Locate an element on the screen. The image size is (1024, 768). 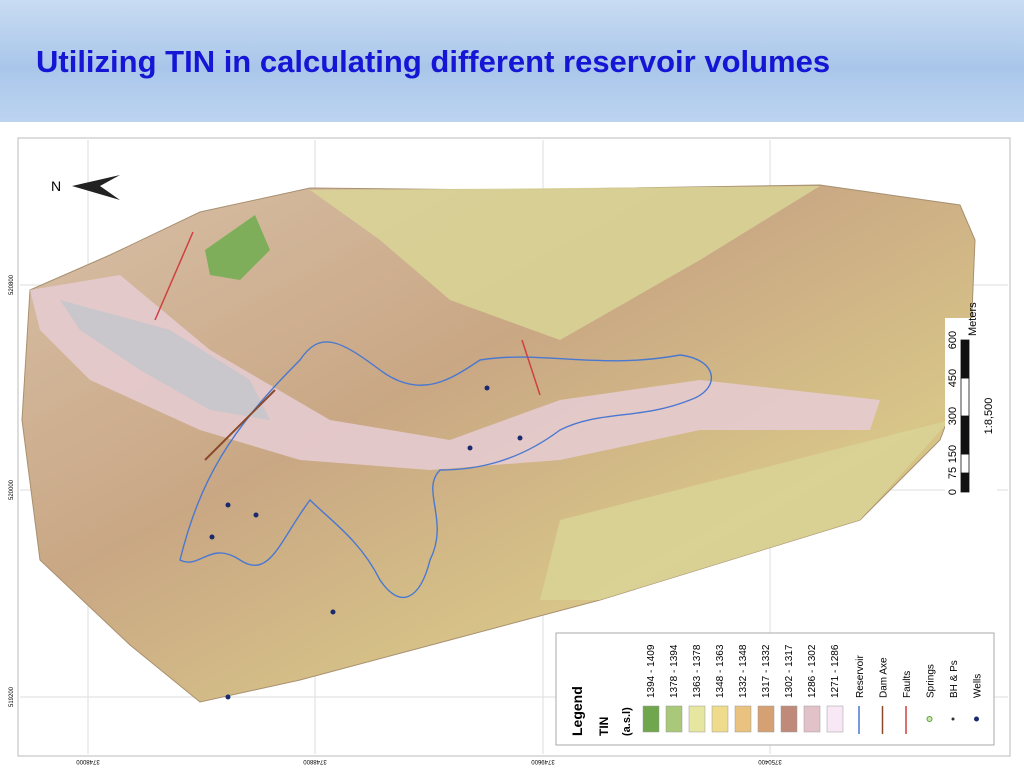
scale-bar: 0 75 150 300 450 600 Meters 1:8,500 is located at coordinates (971, 398).